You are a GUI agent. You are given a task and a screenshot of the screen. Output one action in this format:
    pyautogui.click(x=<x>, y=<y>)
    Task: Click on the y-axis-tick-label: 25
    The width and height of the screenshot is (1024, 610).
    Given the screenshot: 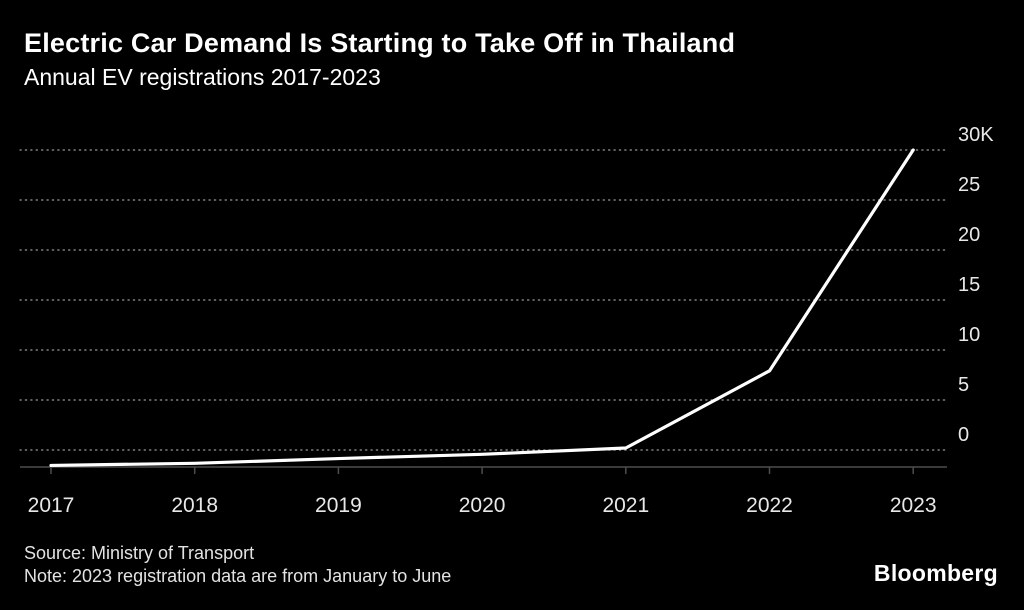 What is the action you would take?
    pyautogui.click(x=969, y=185)
    